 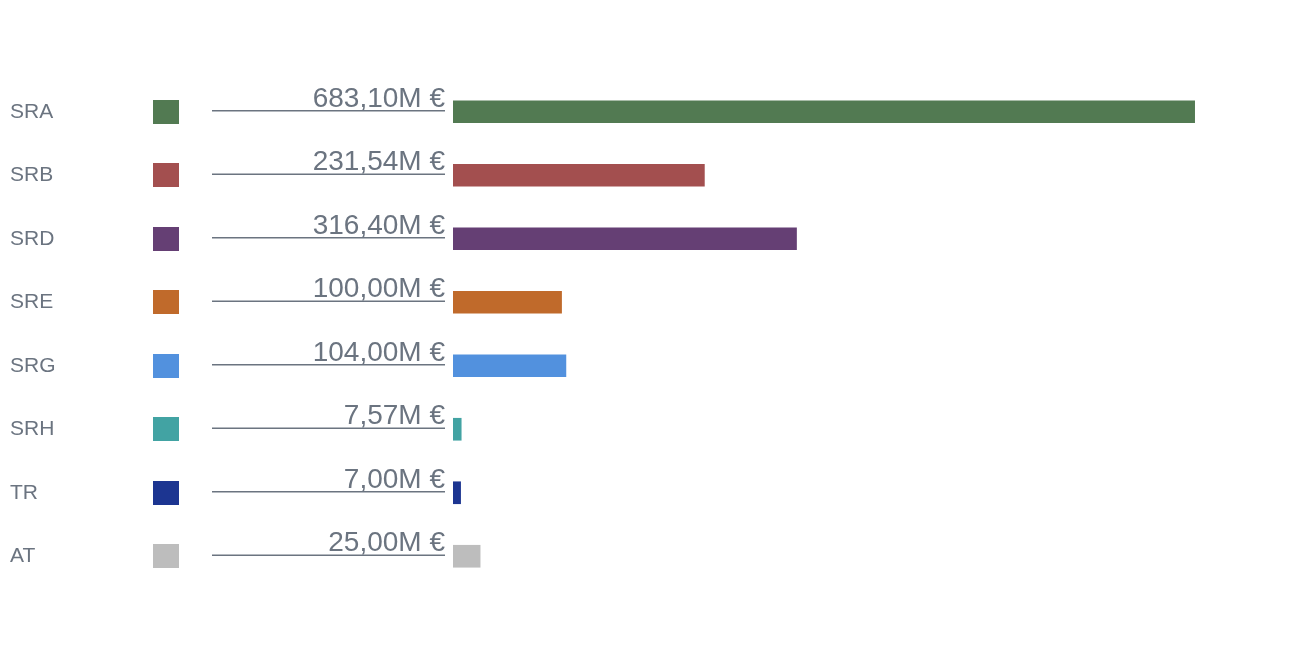 I want to click on y-tick-label: SRD, so click(x=32, y=237).